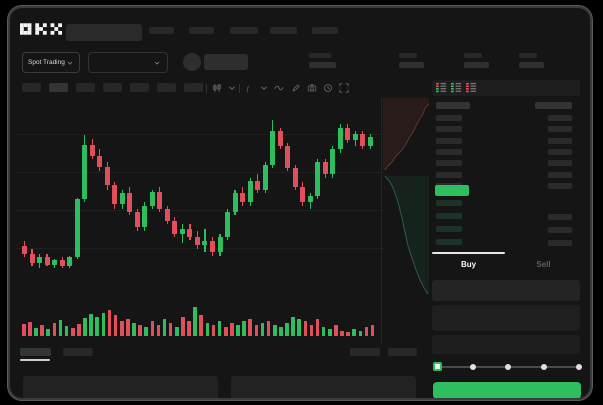  Describe the element at coordinates (468, 267) in the screenshot. I see `tab-buy: Buy` at that location.